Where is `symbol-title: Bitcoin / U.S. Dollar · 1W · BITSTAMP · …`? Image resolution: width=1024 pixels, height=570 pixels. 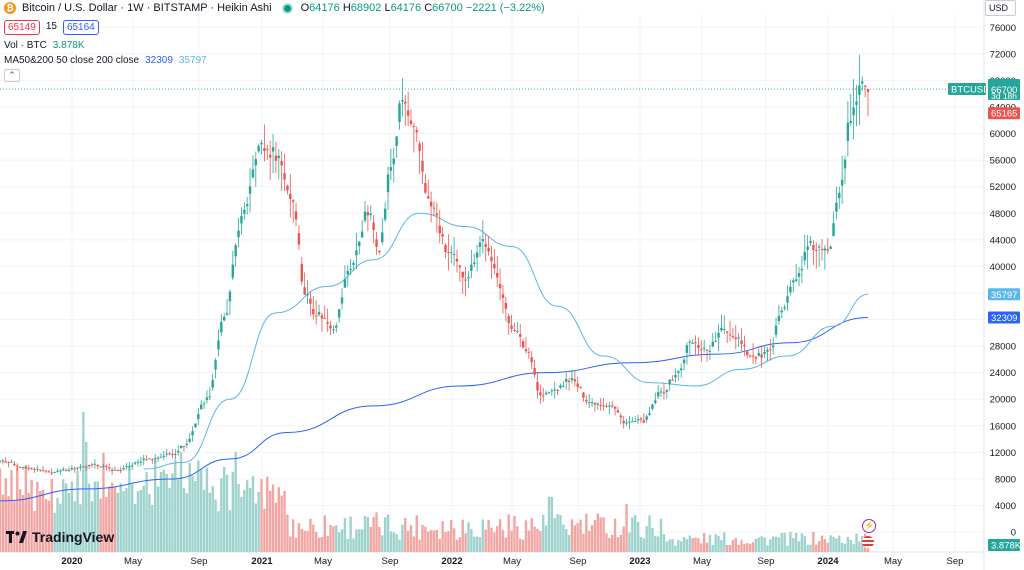
symbol-title: Bitcoin / U.S. Dollar · 1W · BITSTAMP · … is located at coordinates (147, 8).